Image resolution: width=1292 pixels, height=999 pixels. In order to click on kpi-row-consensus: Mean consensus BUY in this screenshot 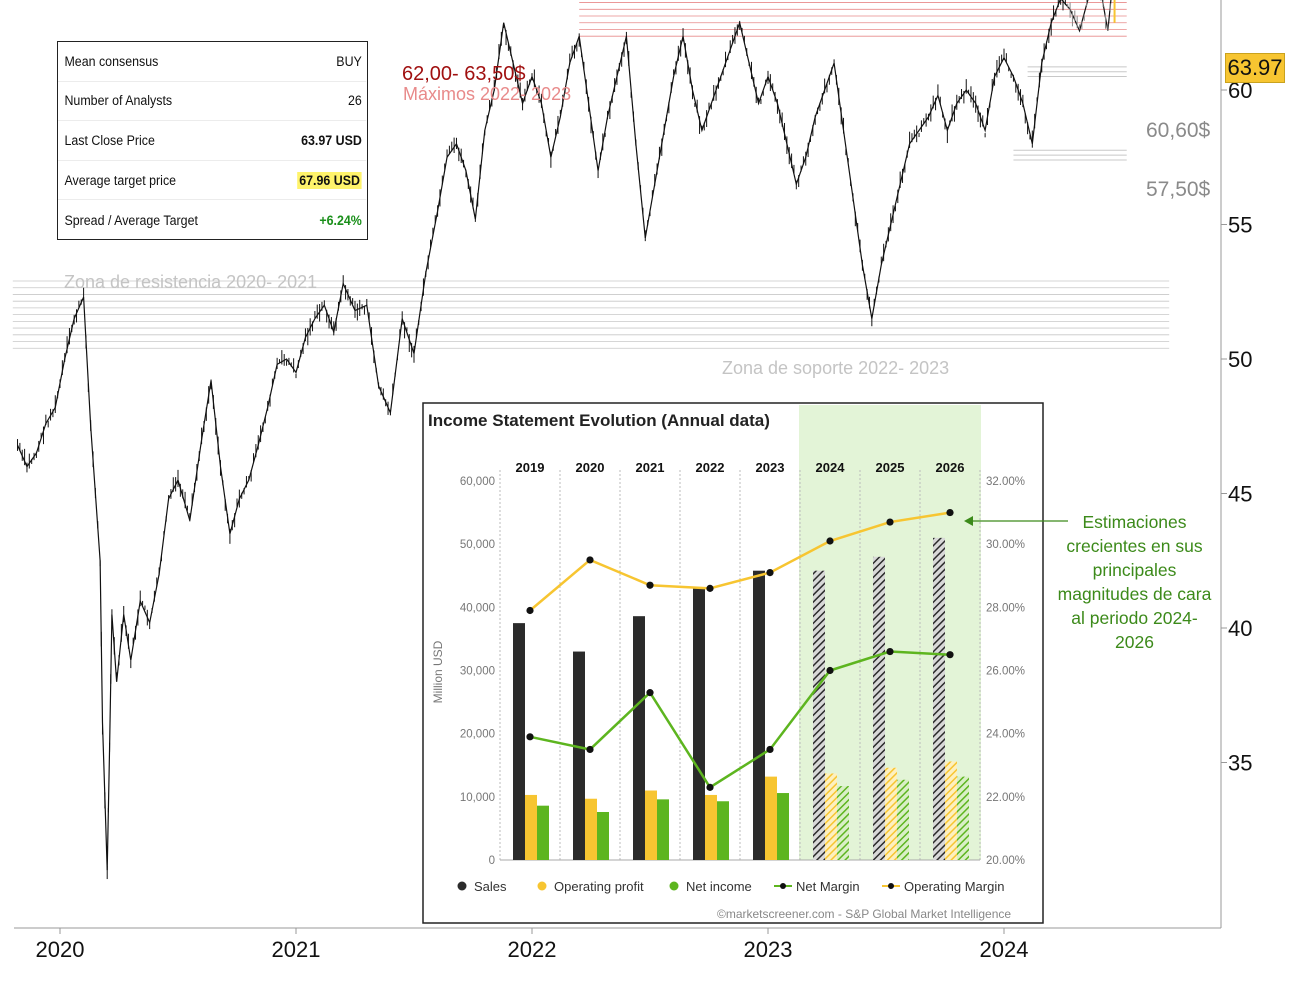, I will do `click(212, 62)`.